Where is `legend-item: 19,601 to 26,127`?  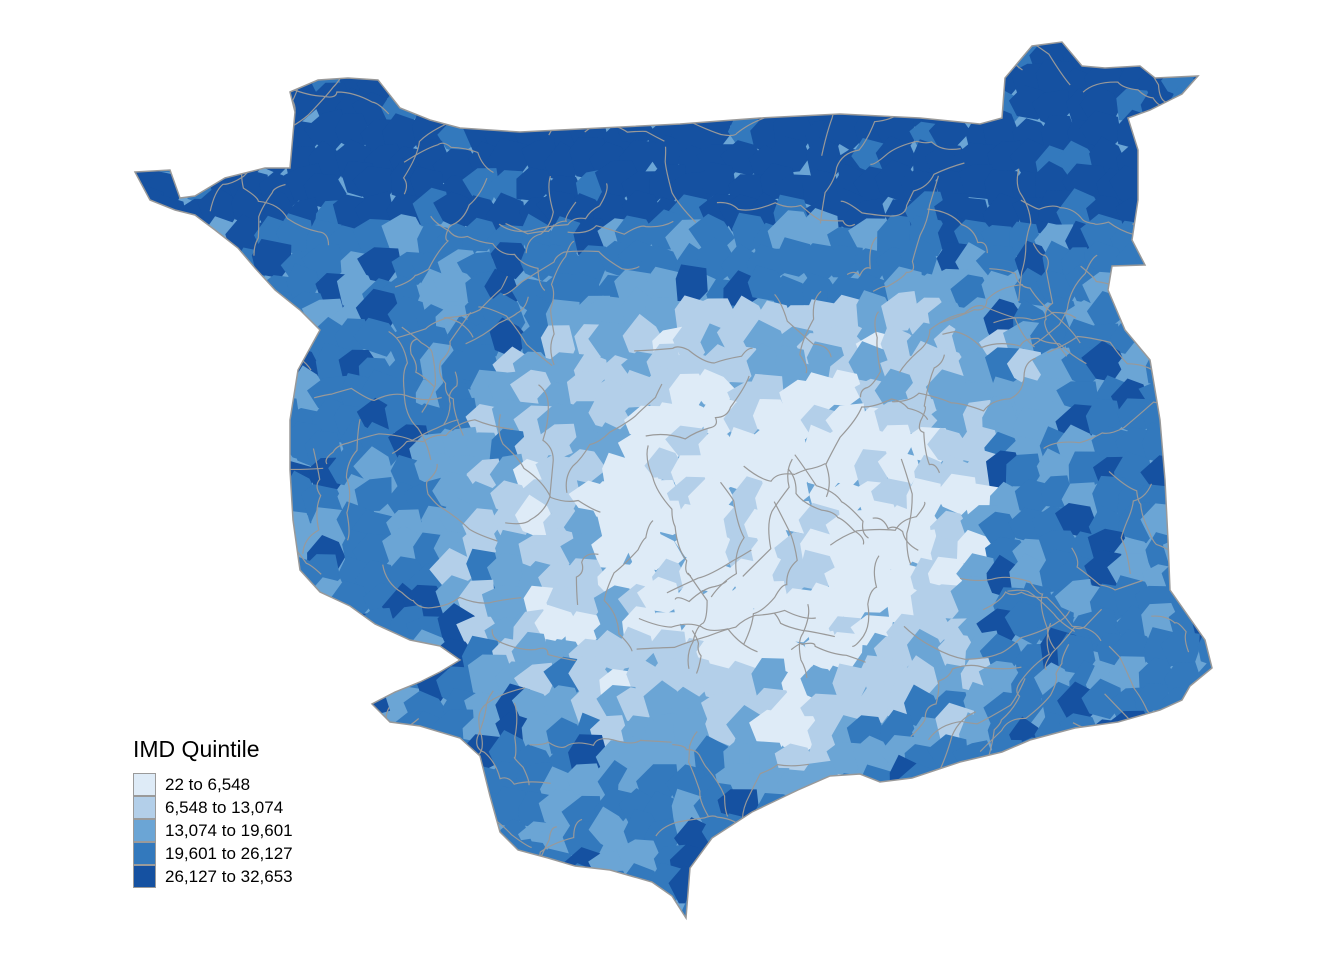
legend-item: 19,601 to 26,127 is located at coordinates (213, 853).